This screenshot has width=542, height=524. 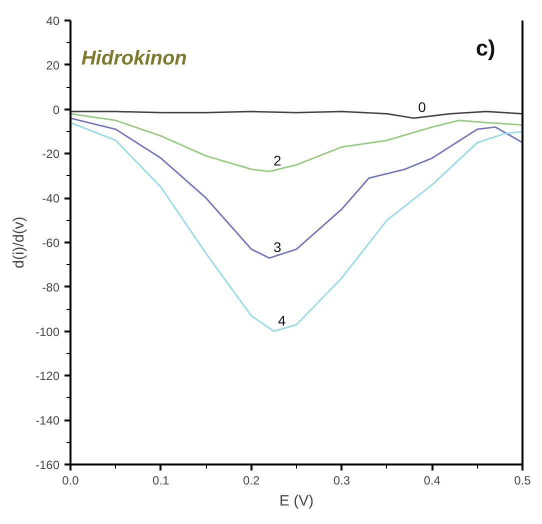 I want to click on y-tick-label: -40, so click(x=51, y=199).